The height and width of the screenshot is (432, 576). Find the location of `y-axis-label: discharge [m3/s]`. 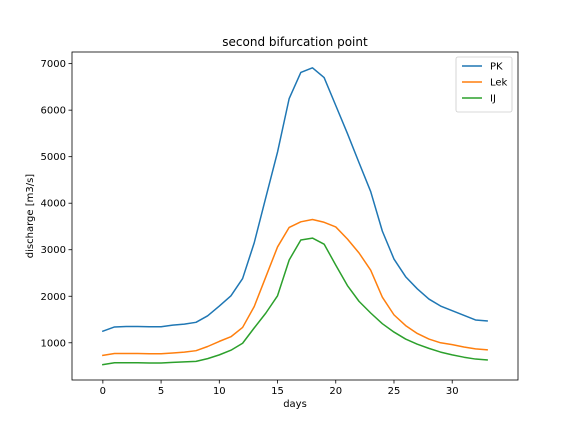

y-axis-label: discharge [m3/s] is located at coordinates (30, 216).